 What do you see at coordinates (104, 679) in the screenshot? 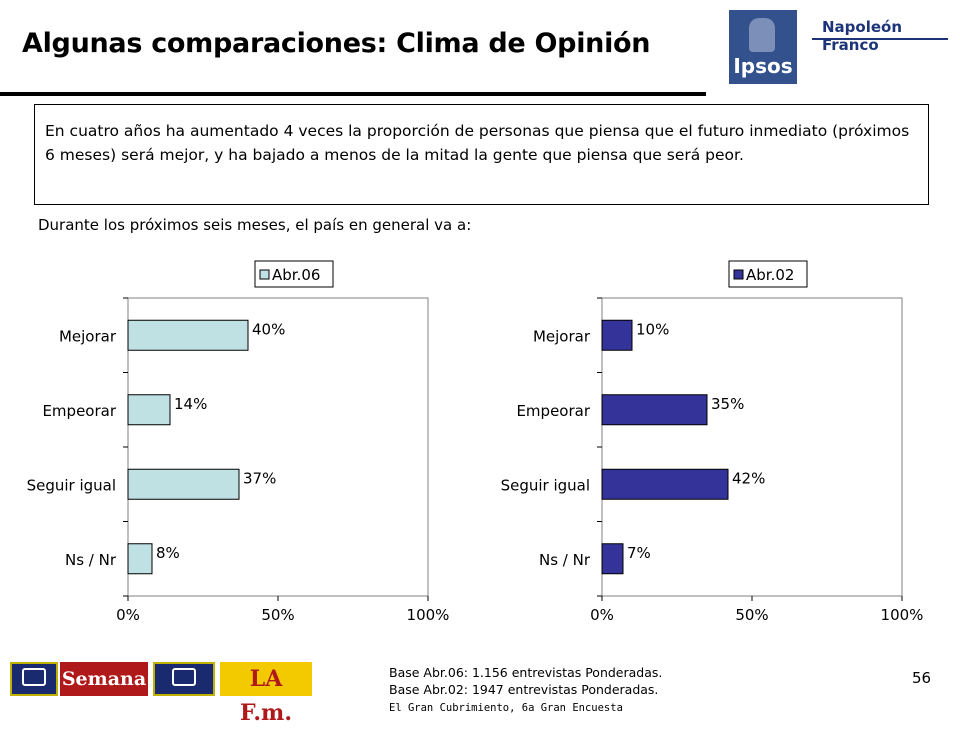
I see `semana-logo: Semana` at bounding box center [104, 679].